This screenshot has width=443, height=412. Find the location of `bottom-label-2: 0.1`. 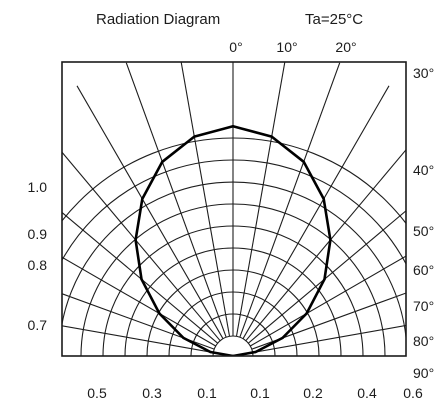

bottom-label-2: 0.1 is located at coordinates (207, 393).